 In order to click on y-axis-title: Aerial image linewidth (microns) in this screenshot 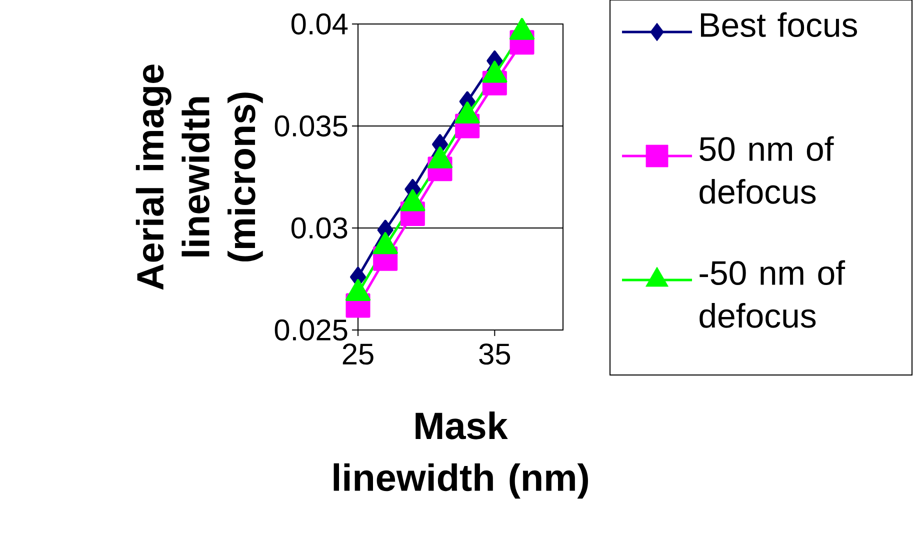, I will do `click(199, 177)`.